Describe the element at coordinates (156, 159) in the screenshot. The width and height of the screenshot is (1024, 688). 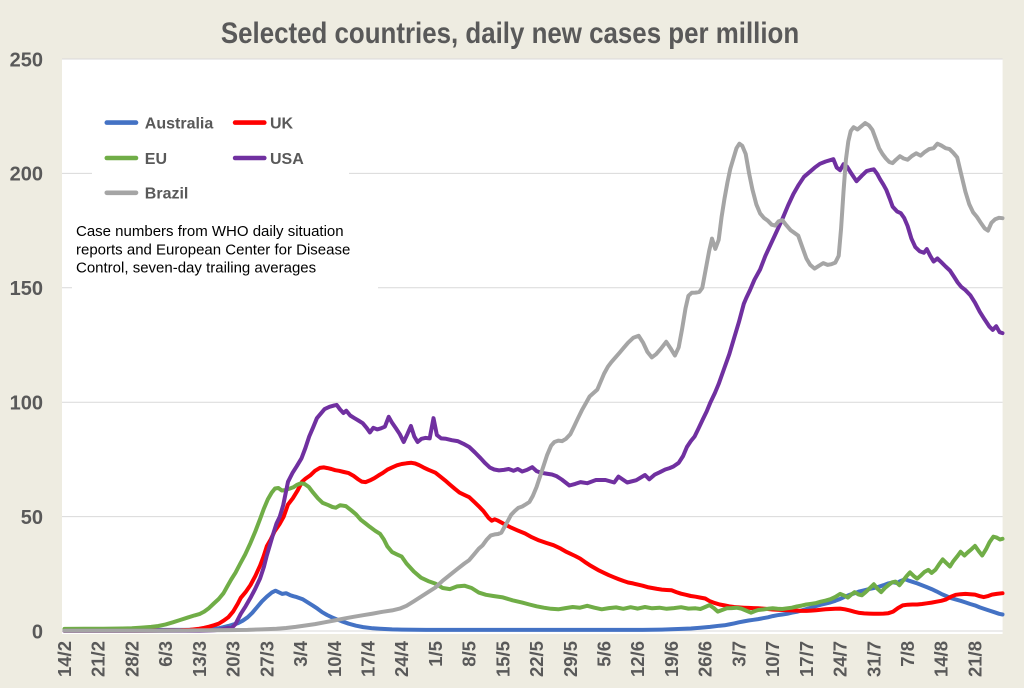
I see `svg-text: EU` at that location.